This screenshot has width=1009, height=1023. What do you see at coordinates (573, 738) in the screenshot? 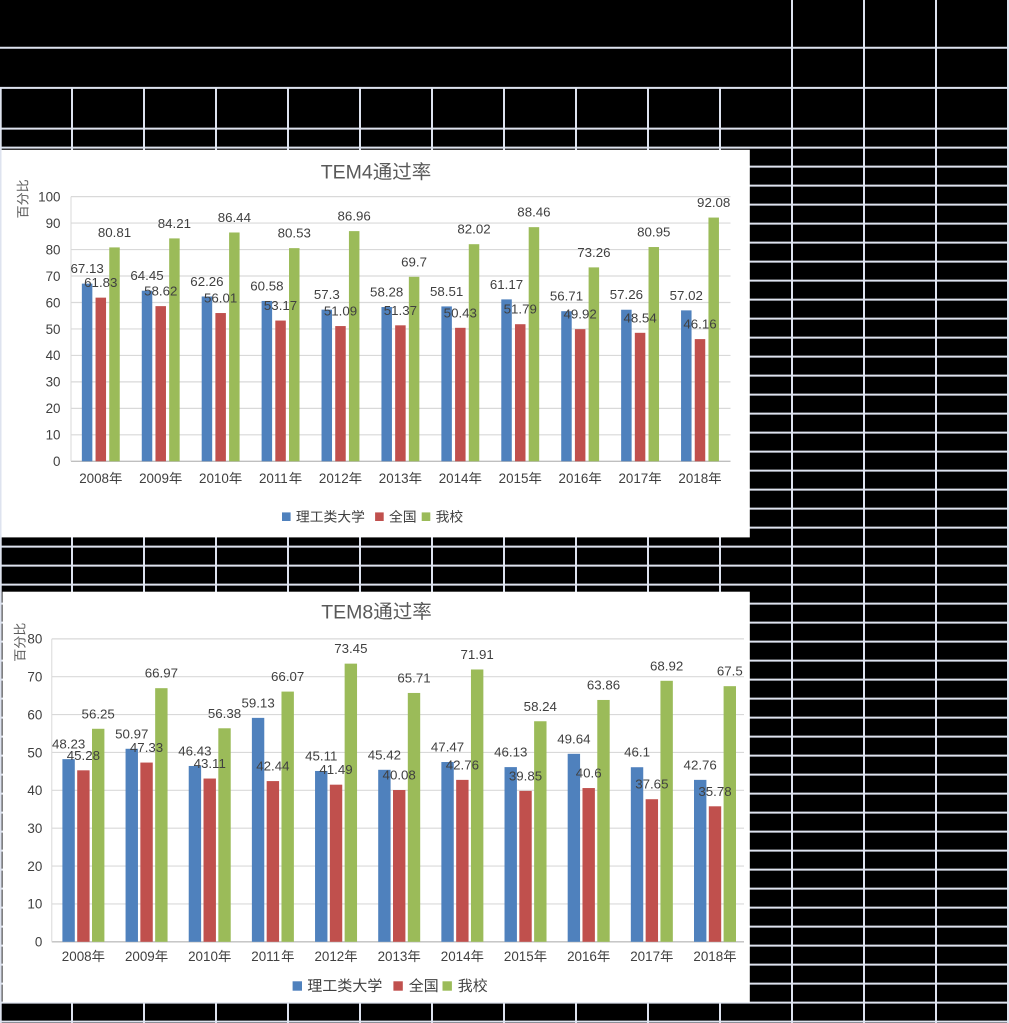
I see `svg-text: 49.64` at bounding box center [573, 738].